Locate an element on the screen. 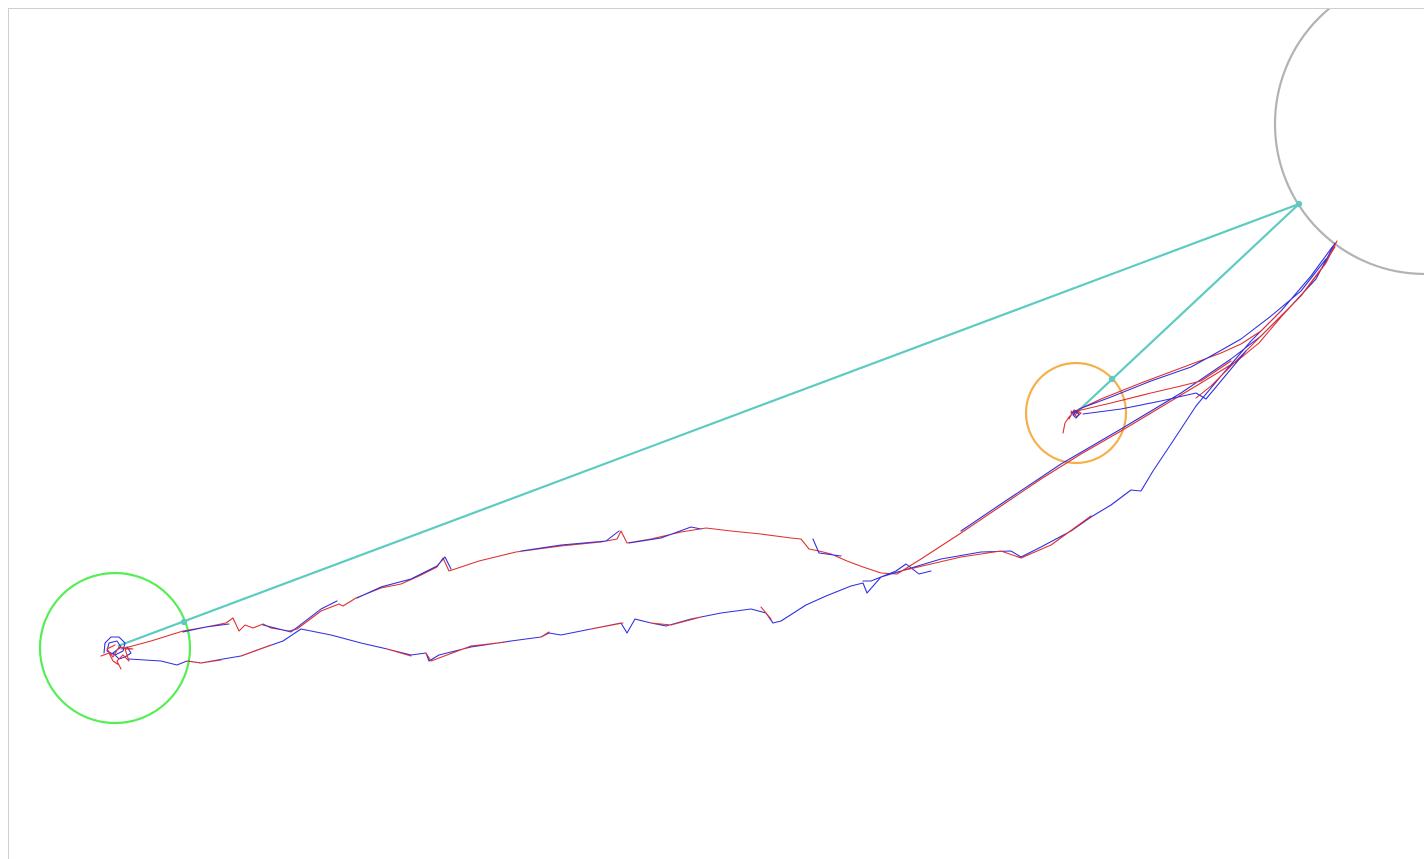  trajectory-path-target-red is located at coordinates (1176, 362).